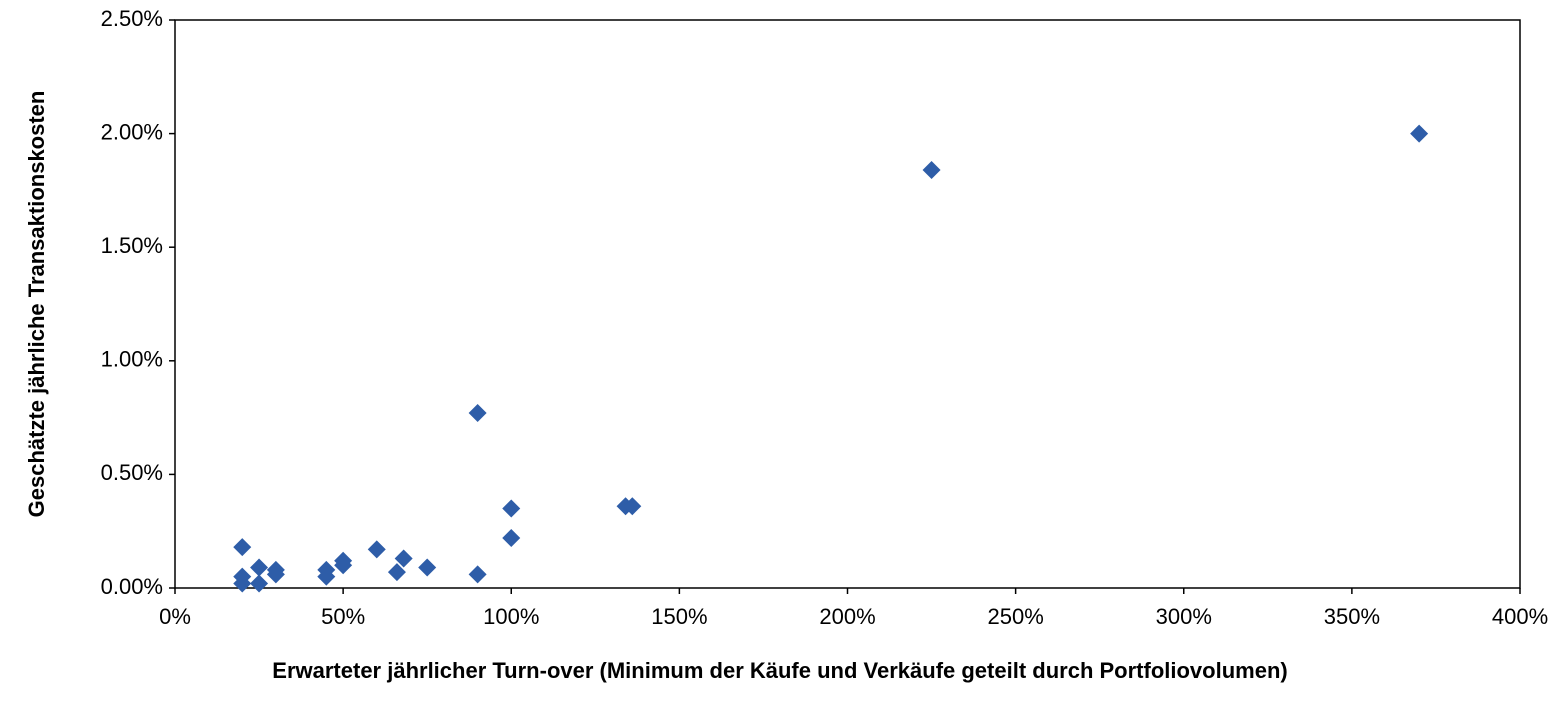 This screenshot has height=721, width=1568. Describe the element at coordinates (1184, 616) in the screenshot. I see `x-tick-label: 300%` at that location.